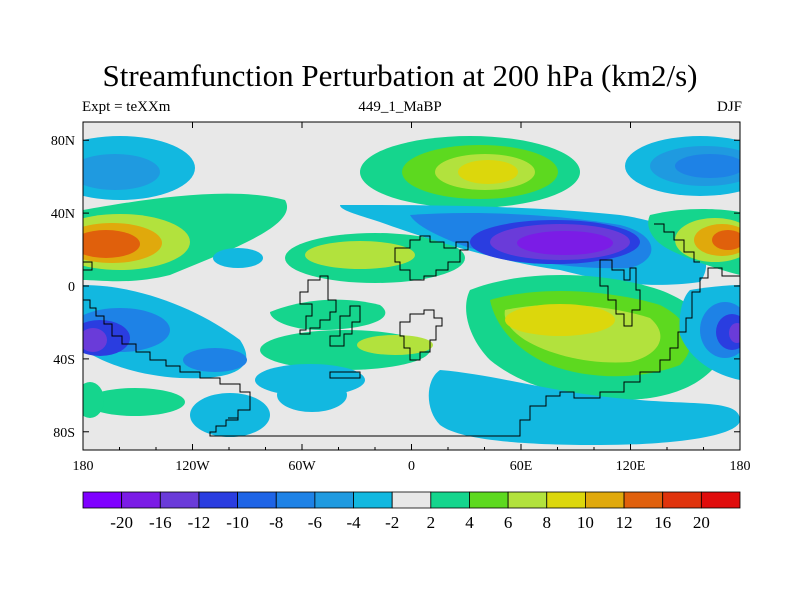 This screenshot has height=600, width=800. Describe the element at coordinates (160, 522) in the screenshot. I see `colorbar-label: -16` at that location.